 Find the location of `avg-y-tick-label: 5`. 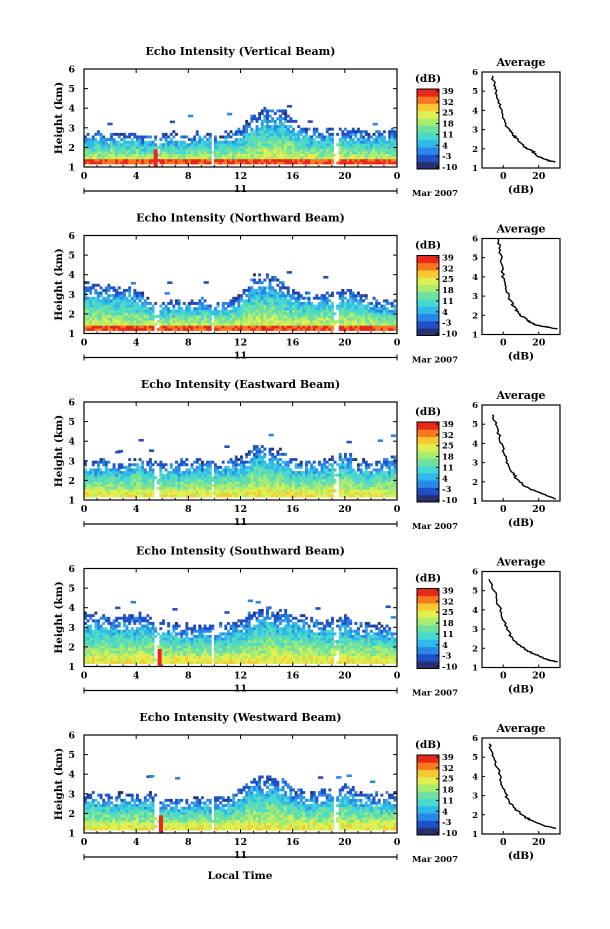

avg-y-tick-label: 5 is located at coordinates (475, 259).